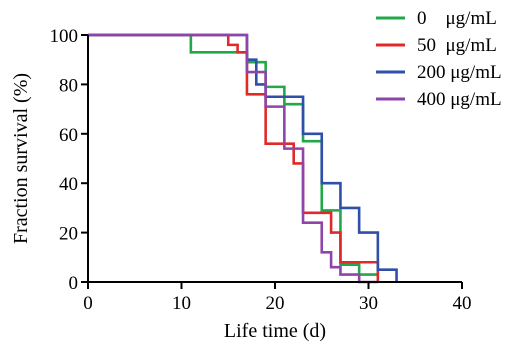 The image size is (523, 345). I want to click on legend: 0 μg/mL 50 μg/mL 200 μg/mL 400 μg/mL, so click(439, 59).